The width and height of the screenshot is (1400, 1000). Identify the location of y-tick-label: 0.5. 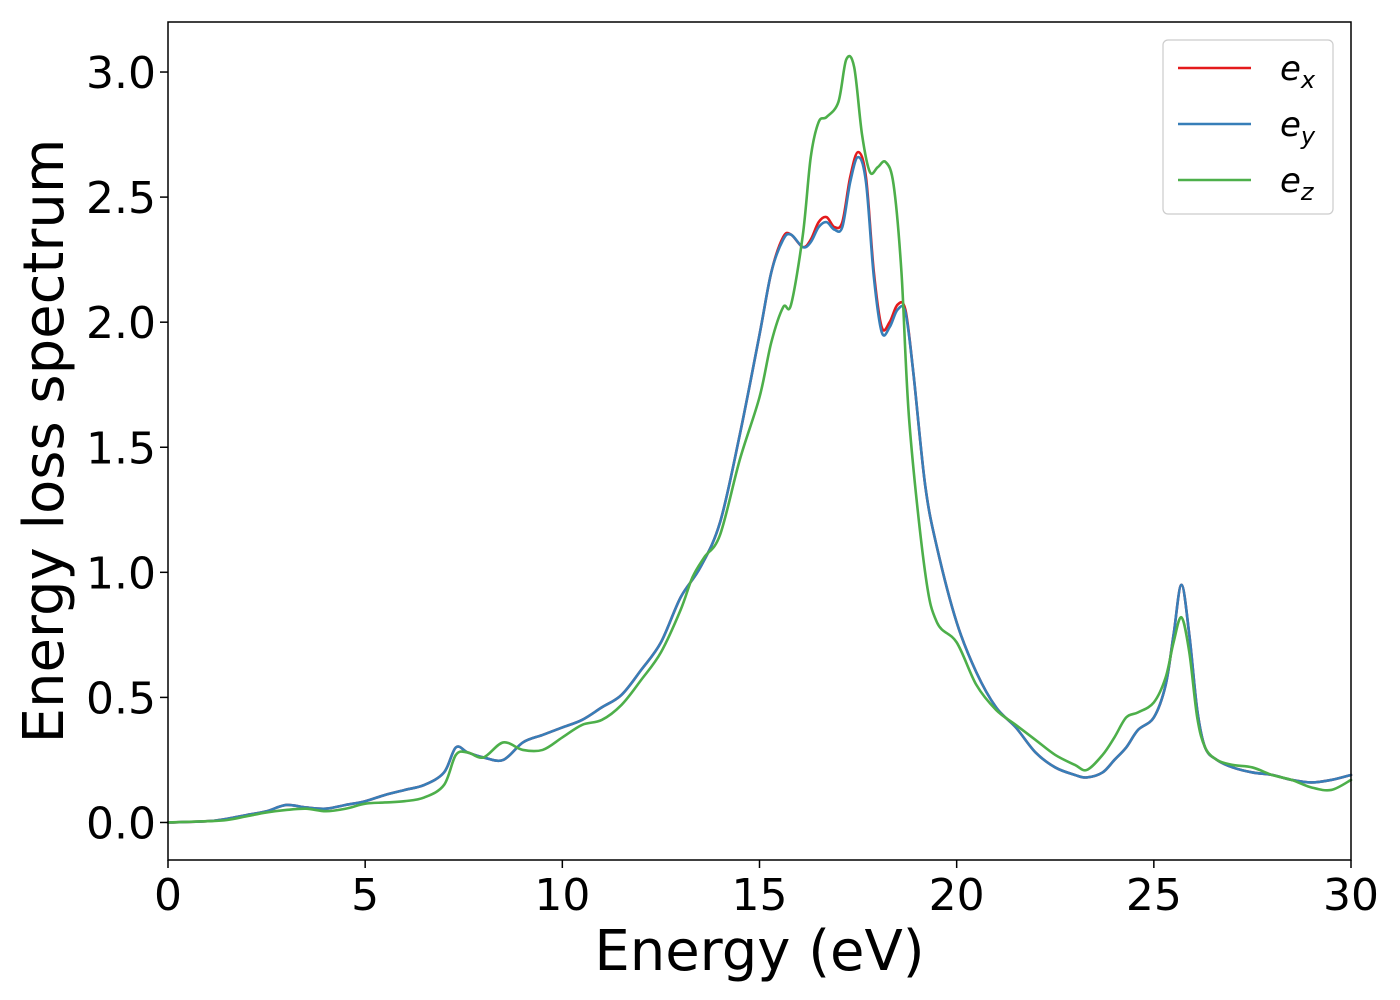
(121, 698).